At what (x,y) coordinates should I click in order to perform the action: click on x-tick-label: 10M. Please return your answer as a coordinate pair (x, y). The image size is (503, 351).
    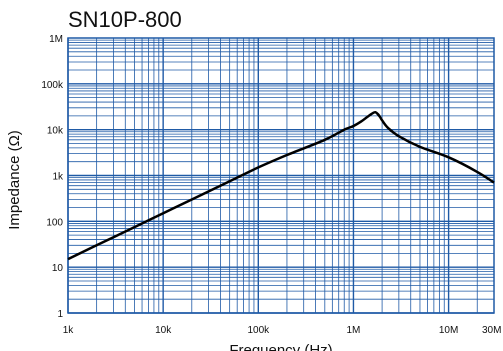
    Looking at the image, I should click on (448, 330).